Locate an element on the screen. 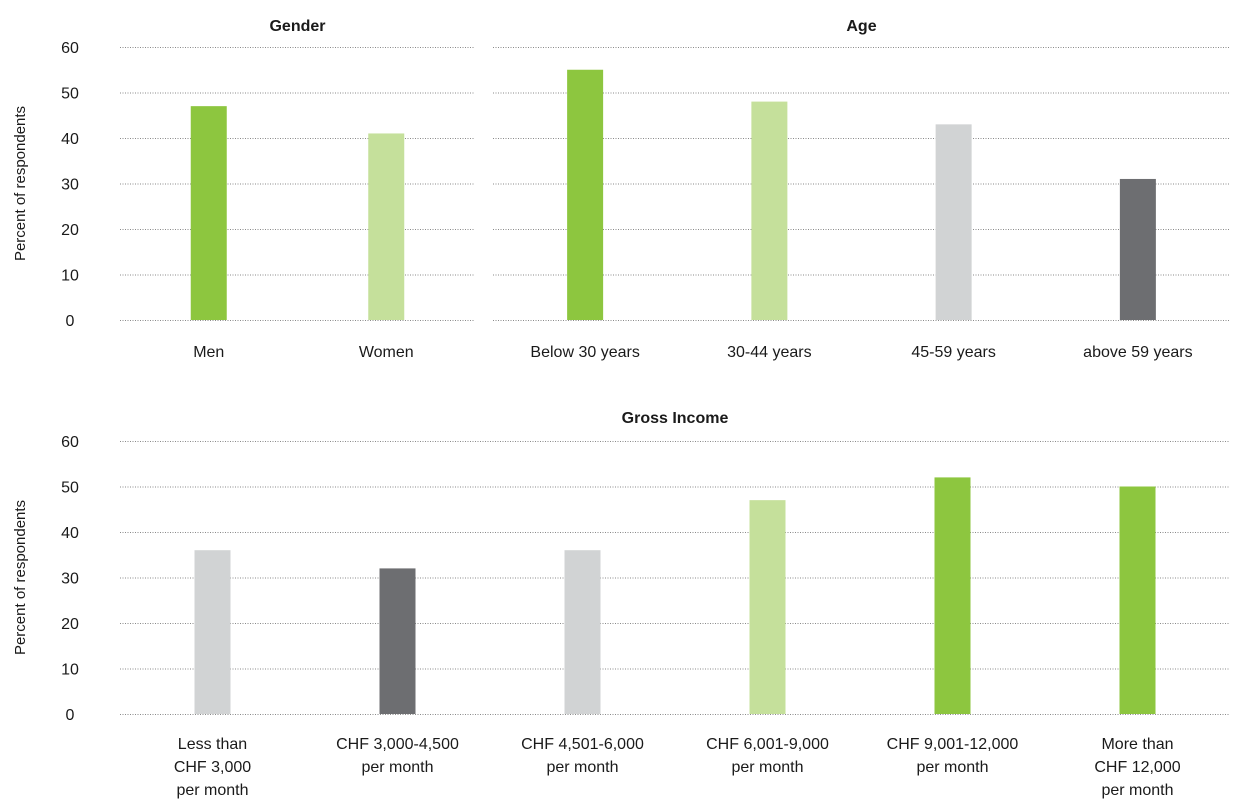 The width and height of the screenshot is (1237, 808). chart-title: Age is located at coordinates (861, 26).